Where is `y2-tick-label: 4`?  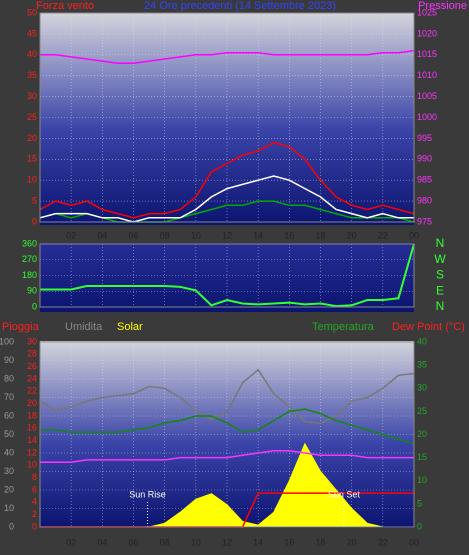
y2-tick-label: 4 is located at coordinates (34, 502).